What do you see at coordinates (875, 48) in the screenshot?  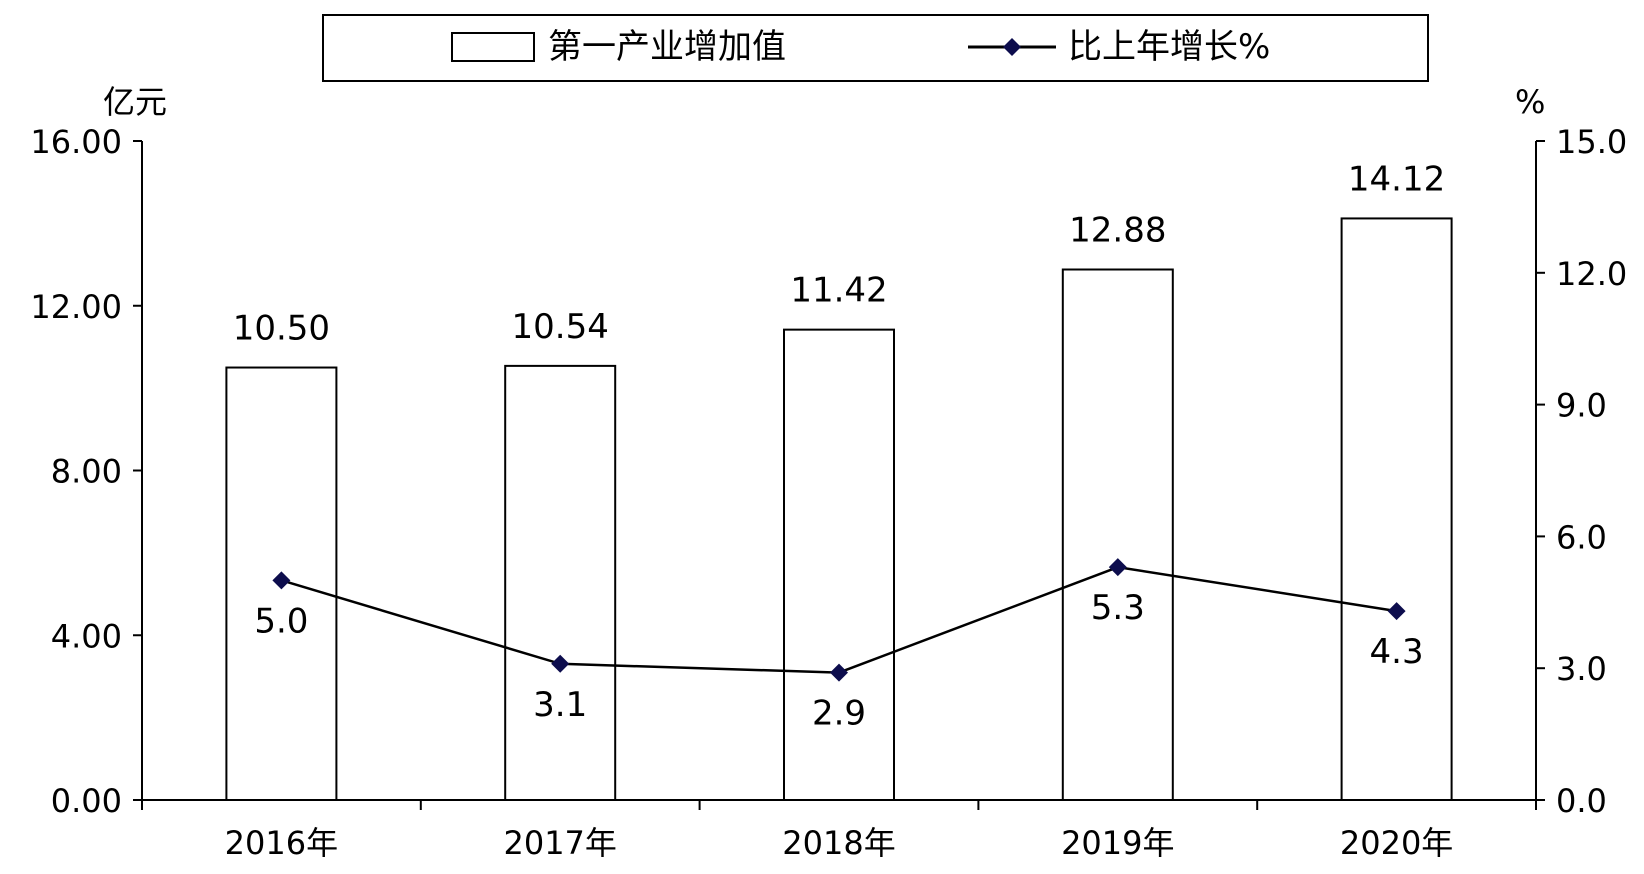 I see `legend: 第一产业增加值 比上年增长%` at bounding box center [875, 48].